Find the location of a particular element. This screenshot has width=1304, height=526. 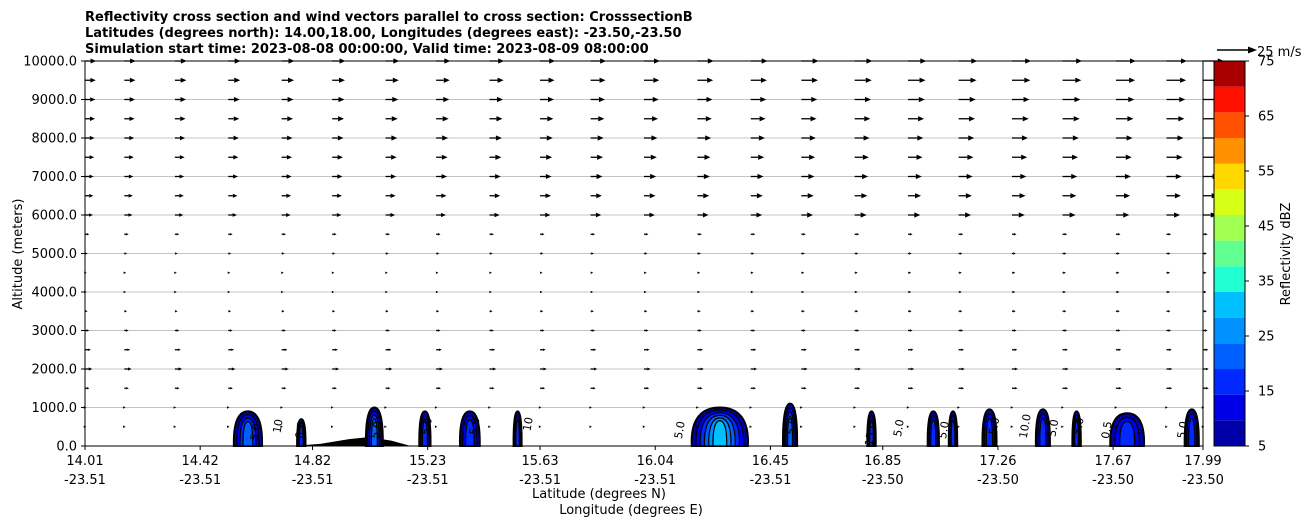

colorbar-tick-label: 5 is located at coordinates (1262, 447).